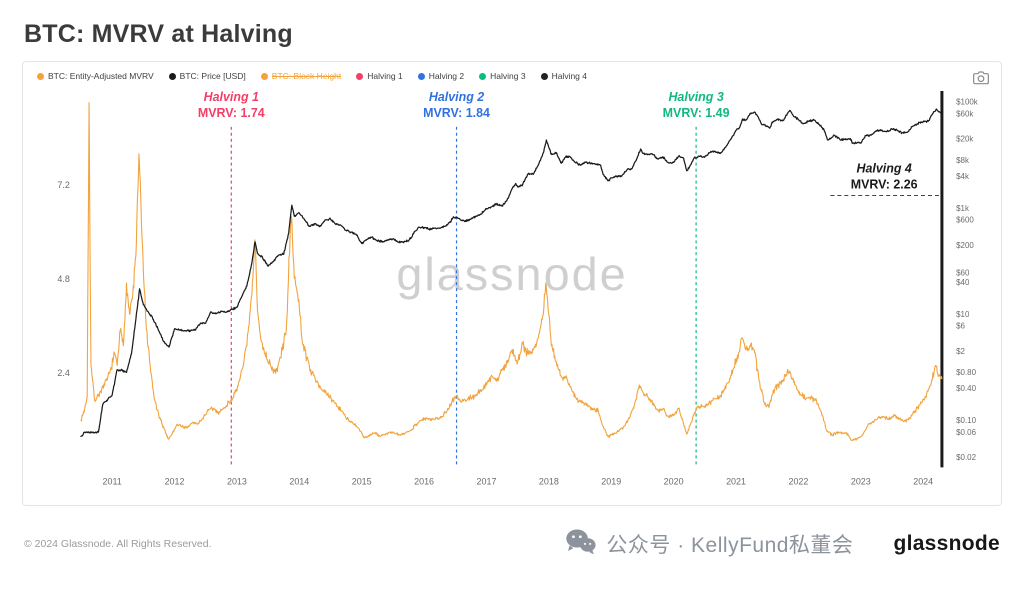 Image resolution: width=1024 pixels, height=591 pixels. I want to click on legend-item-btc-entity-adjusted-mvrv: BTC: Entity-Adjusted MVRV, so click(95, 76).